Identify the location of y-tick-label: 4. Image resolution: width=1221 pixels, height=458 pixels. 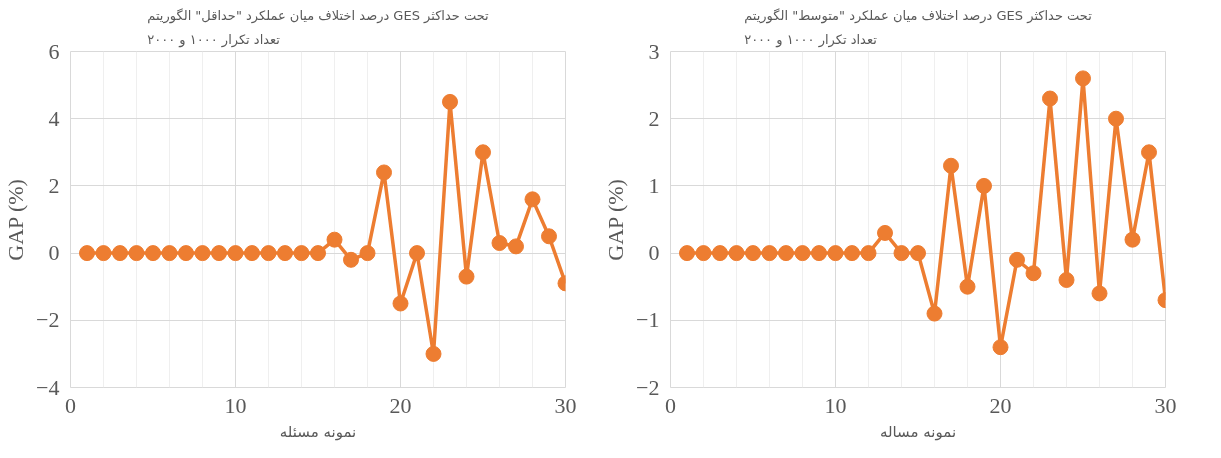
(54, 118).